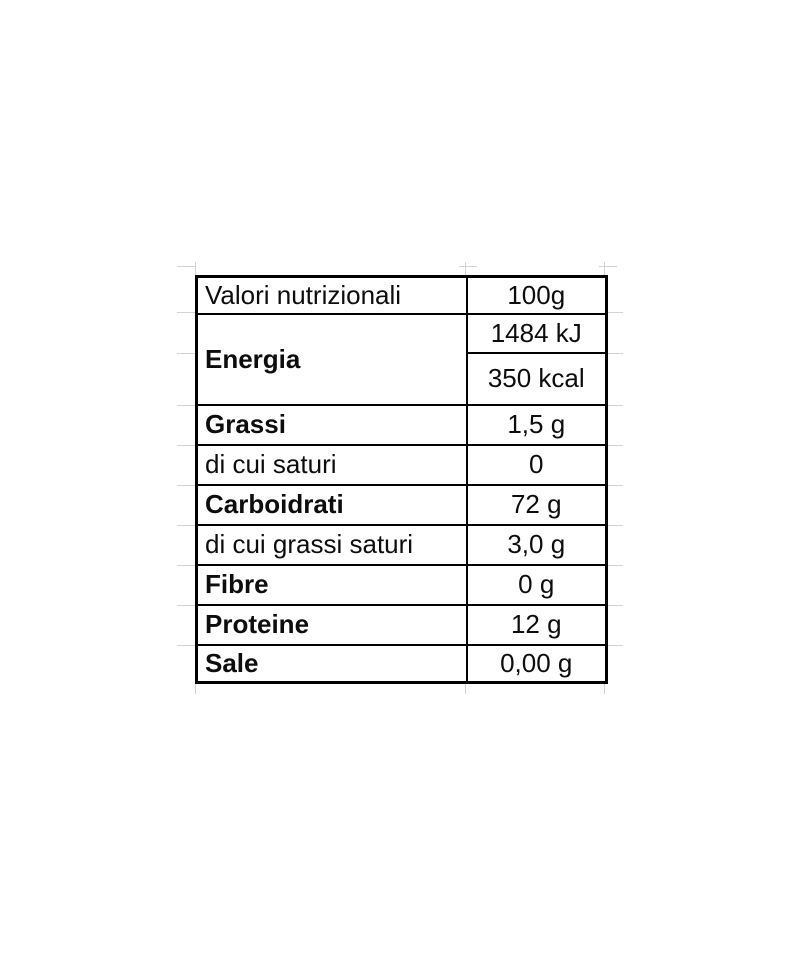 Image resolution: width=800 pixels, height=960 pixels. I want to click on table-row-header: Valori nutrizionali 100g, so click(401, 295).